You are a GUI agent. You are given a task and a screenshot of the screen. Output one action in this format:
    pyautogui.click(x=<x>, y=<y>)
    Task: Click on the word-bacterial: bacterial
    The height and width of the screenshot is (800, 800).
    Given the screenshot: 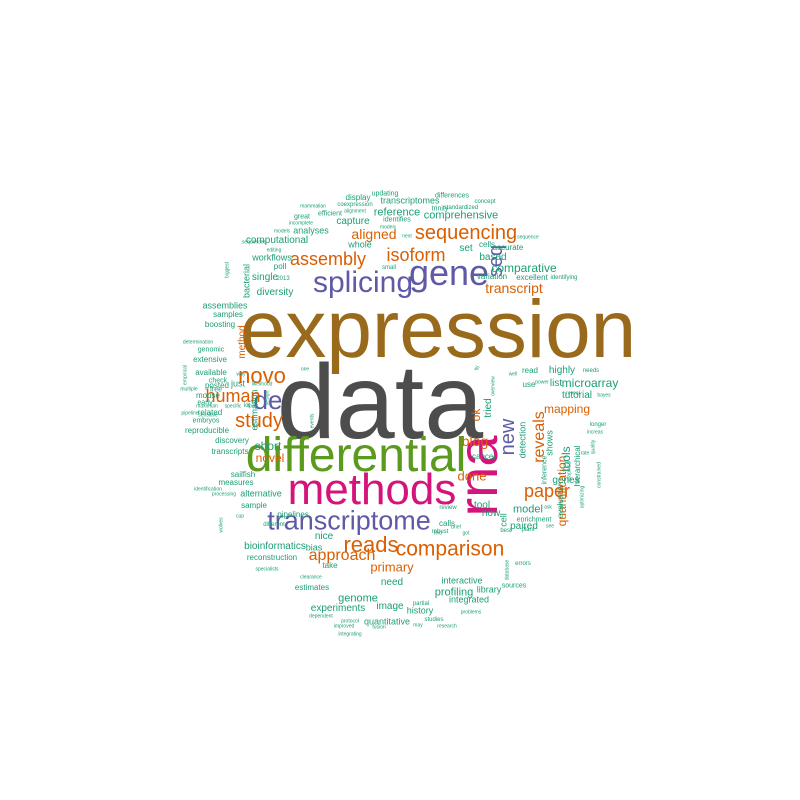 What is the action you would take?
    pyautogui.click(x=246, y=281)
    